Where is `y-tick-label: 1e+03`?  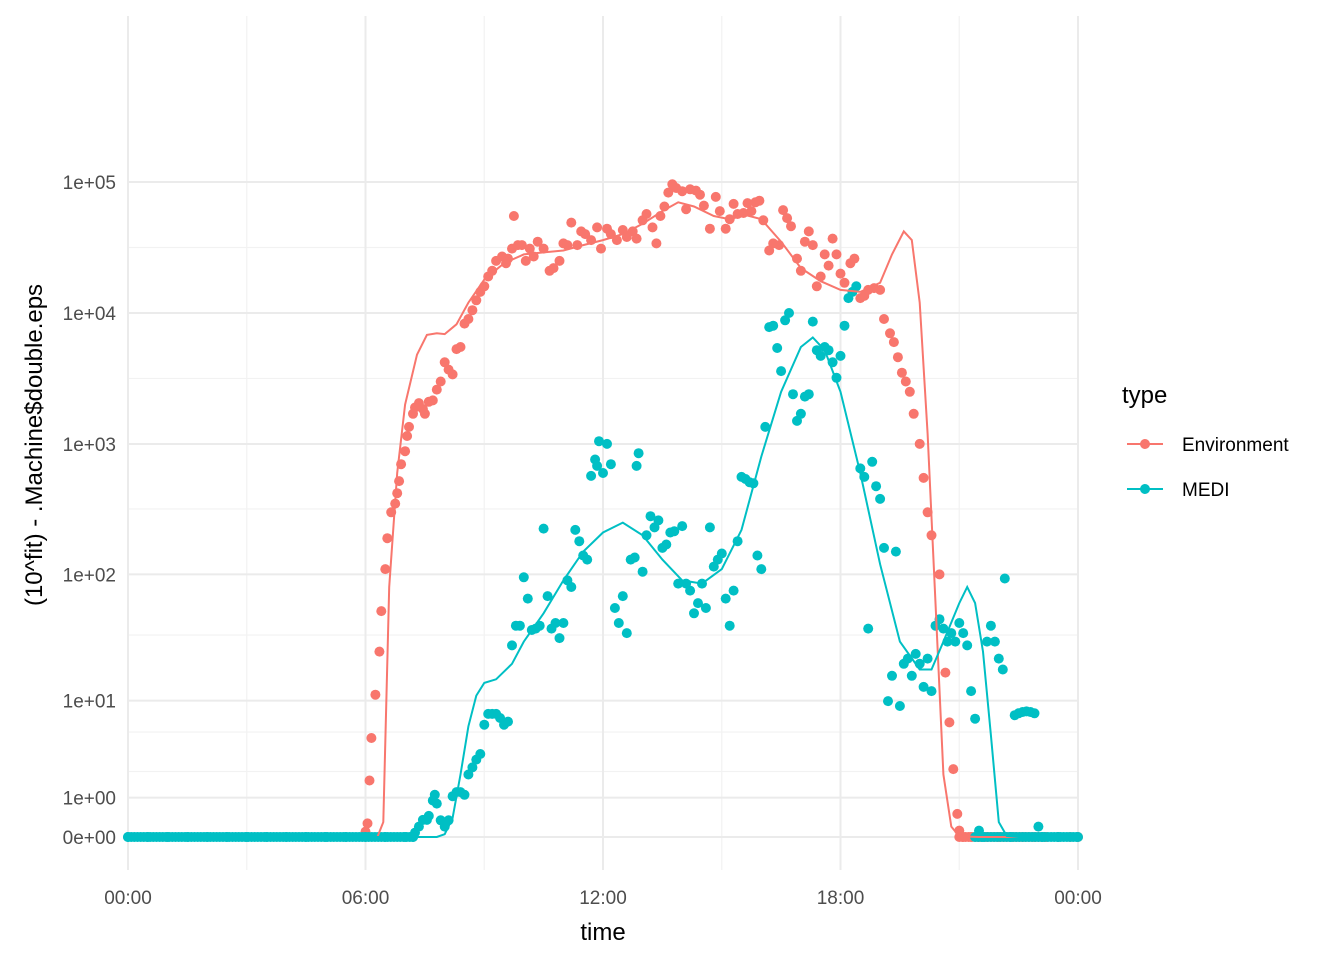
y-tick-label: 1e+03 is located at coordinates (89, 445).